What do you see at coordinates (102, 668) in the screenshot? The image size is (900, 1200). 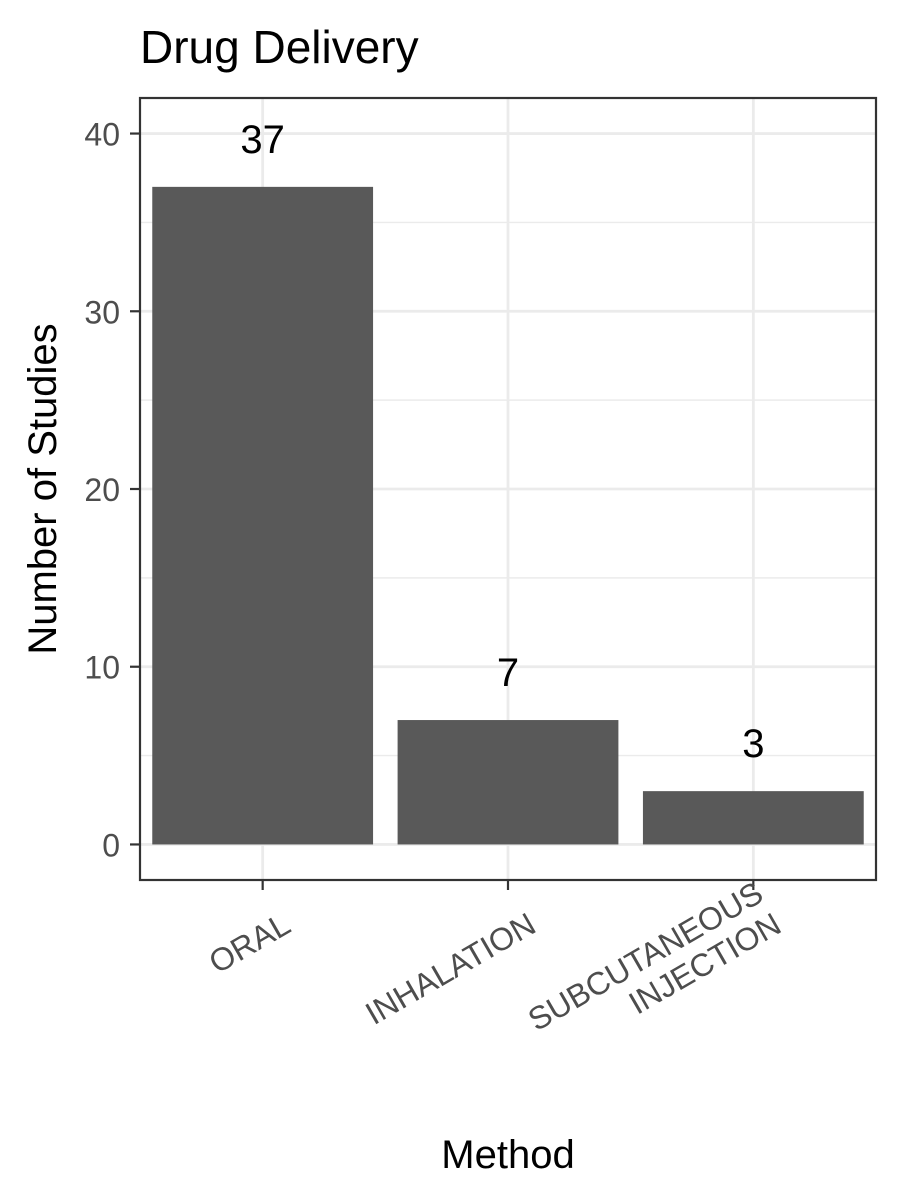 I see `y-tick-label: 10` at bounding box center [102, 668].